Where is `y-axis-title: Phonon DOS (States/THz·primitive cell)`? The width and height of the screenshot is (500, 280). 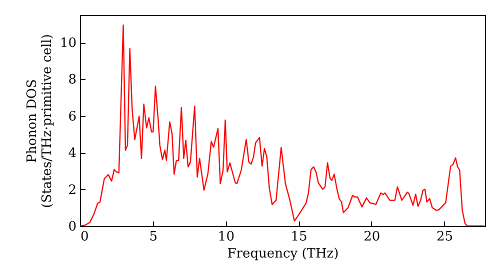
y-axis-title: Phonon DOS (States/THz·primitive cell) is located at coordinates (39, 121).